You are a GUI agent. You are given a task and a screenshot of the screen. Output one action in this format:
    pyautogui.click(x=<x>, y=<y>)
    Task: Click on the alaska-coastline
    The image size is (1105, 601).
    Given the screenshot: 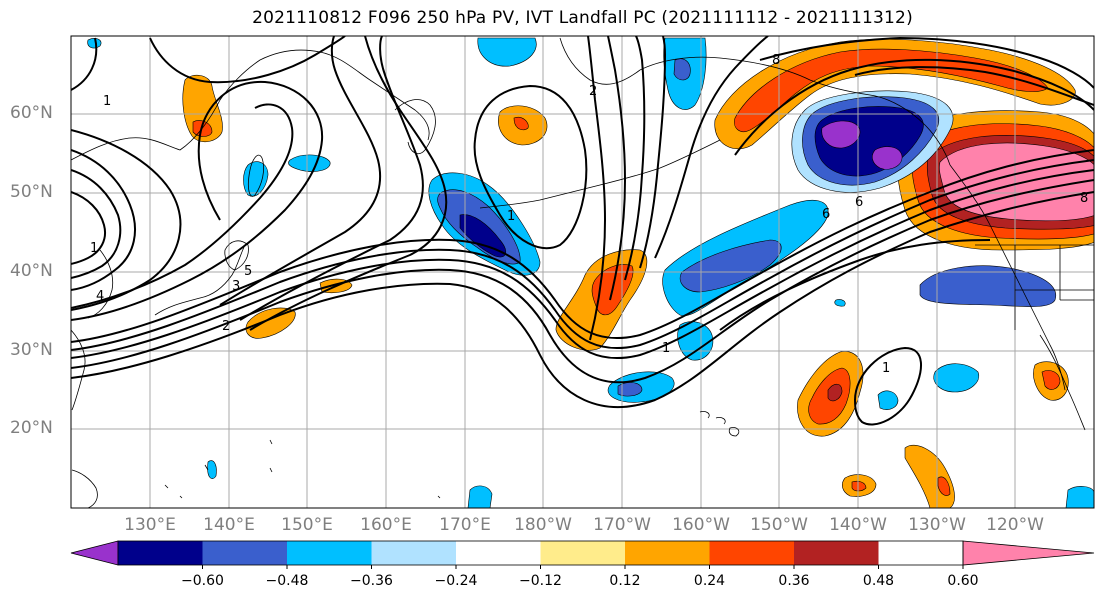 What is the action you would take?
    pyautogui.click(x=795, y=111)
    